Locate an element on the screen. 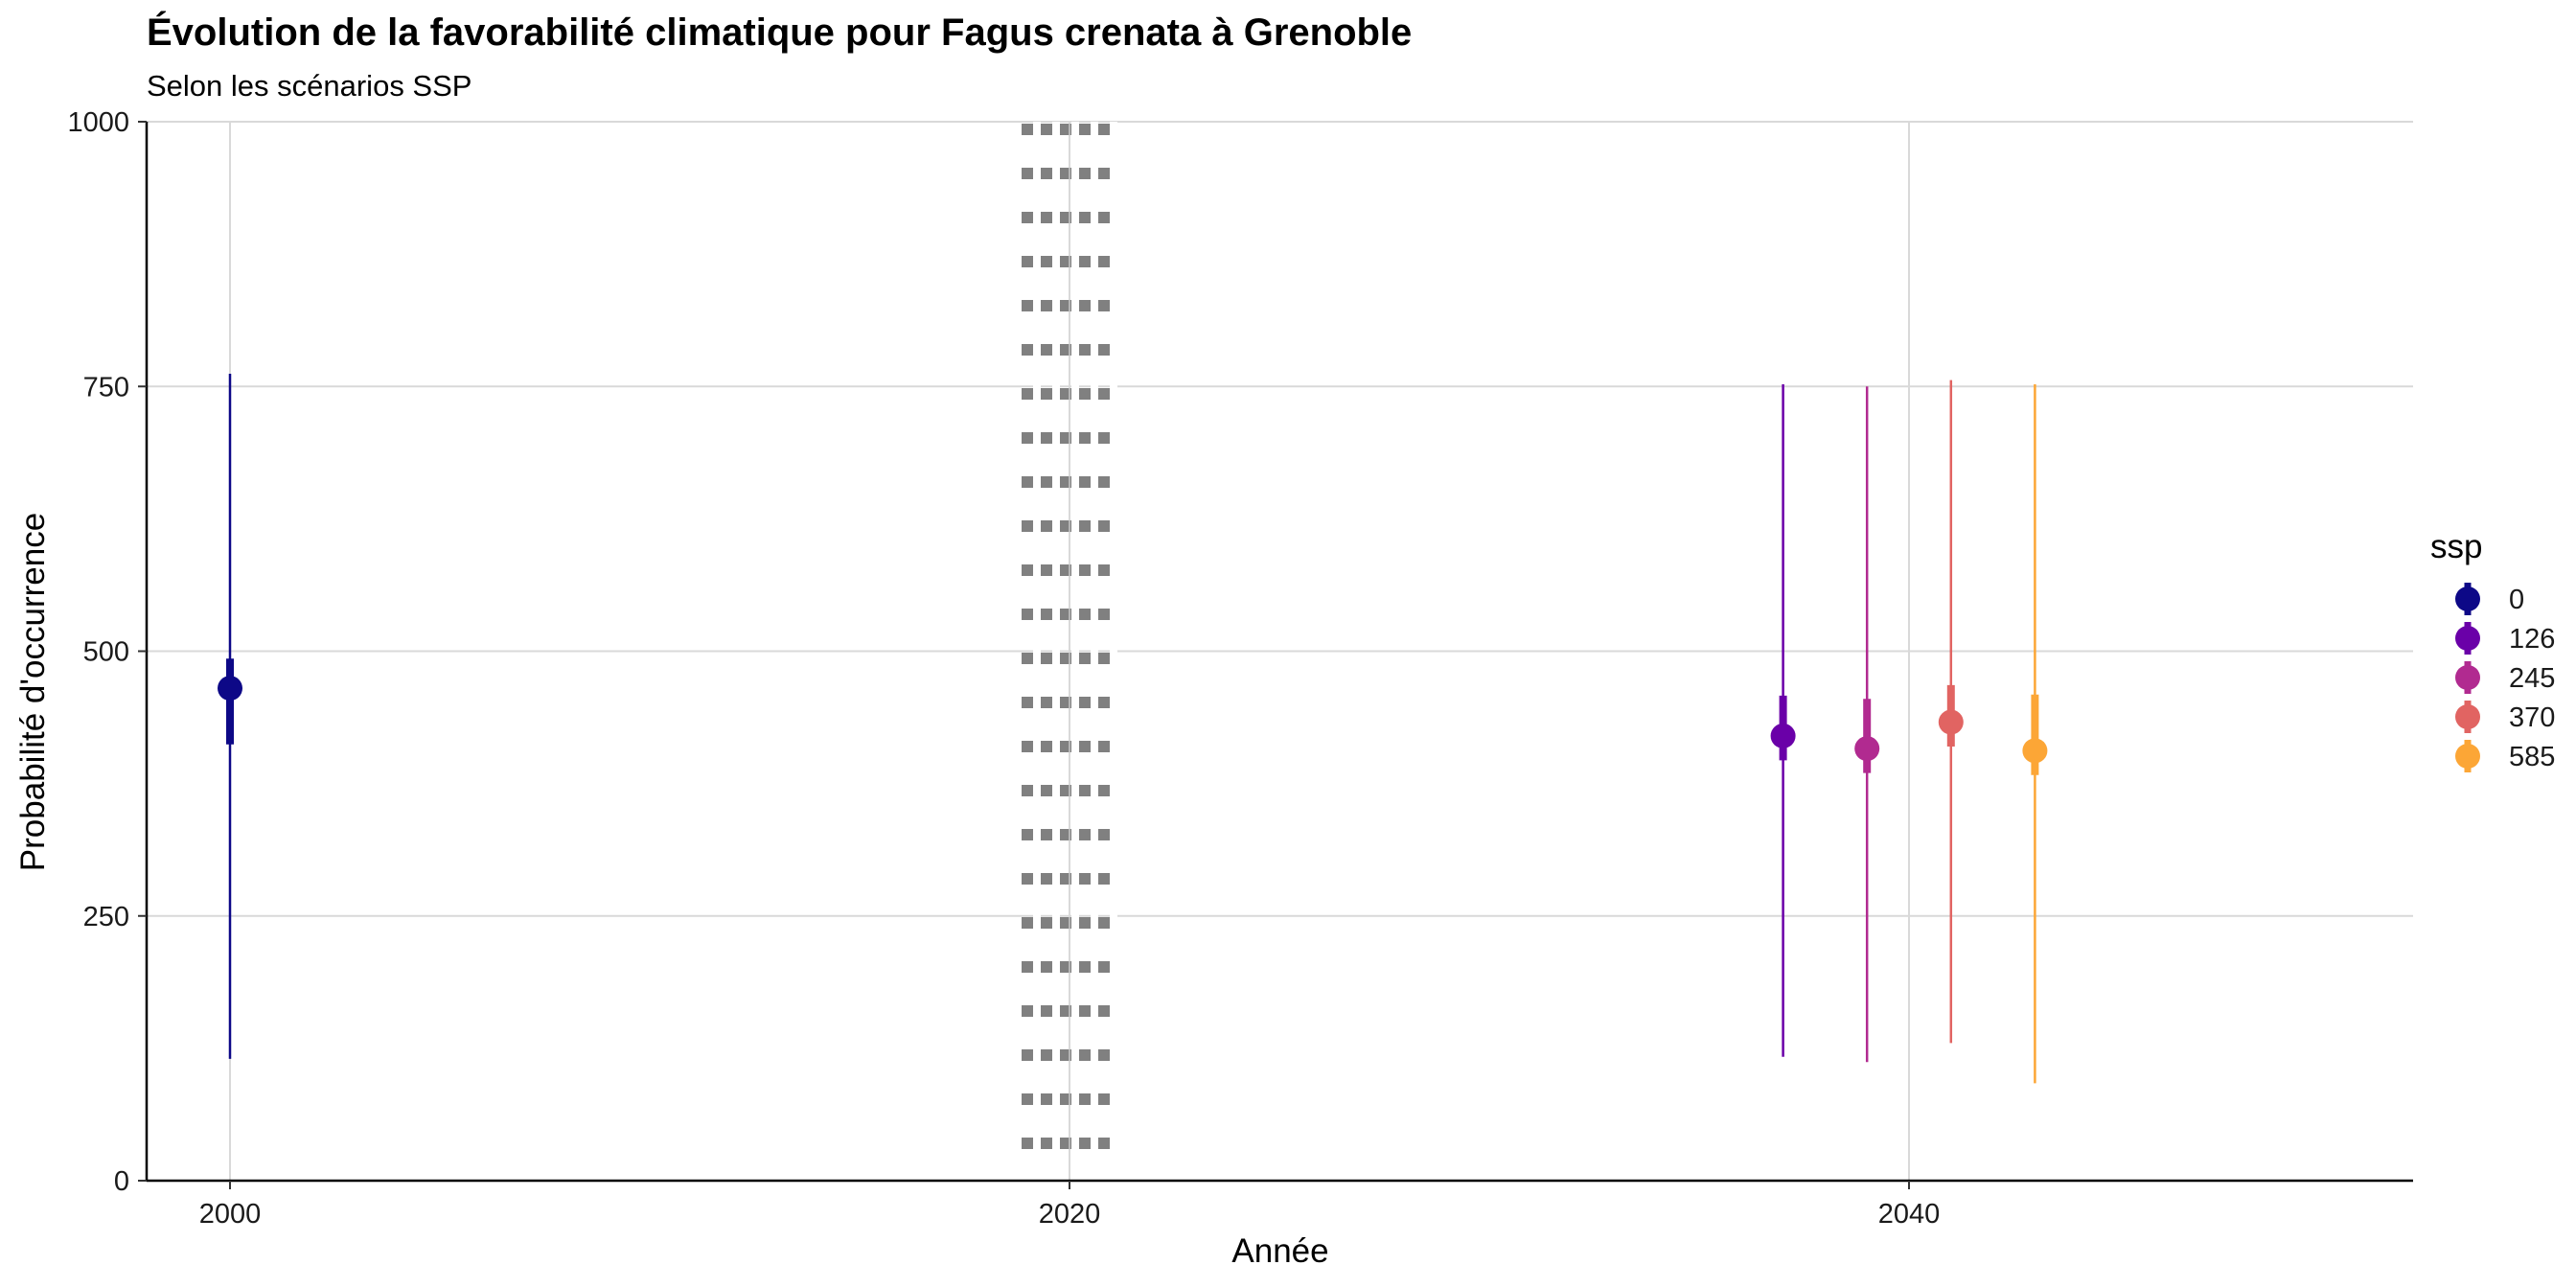 The image size is (2576, 1288). y-tick-label: 250 is located at coordinates (106, 917).